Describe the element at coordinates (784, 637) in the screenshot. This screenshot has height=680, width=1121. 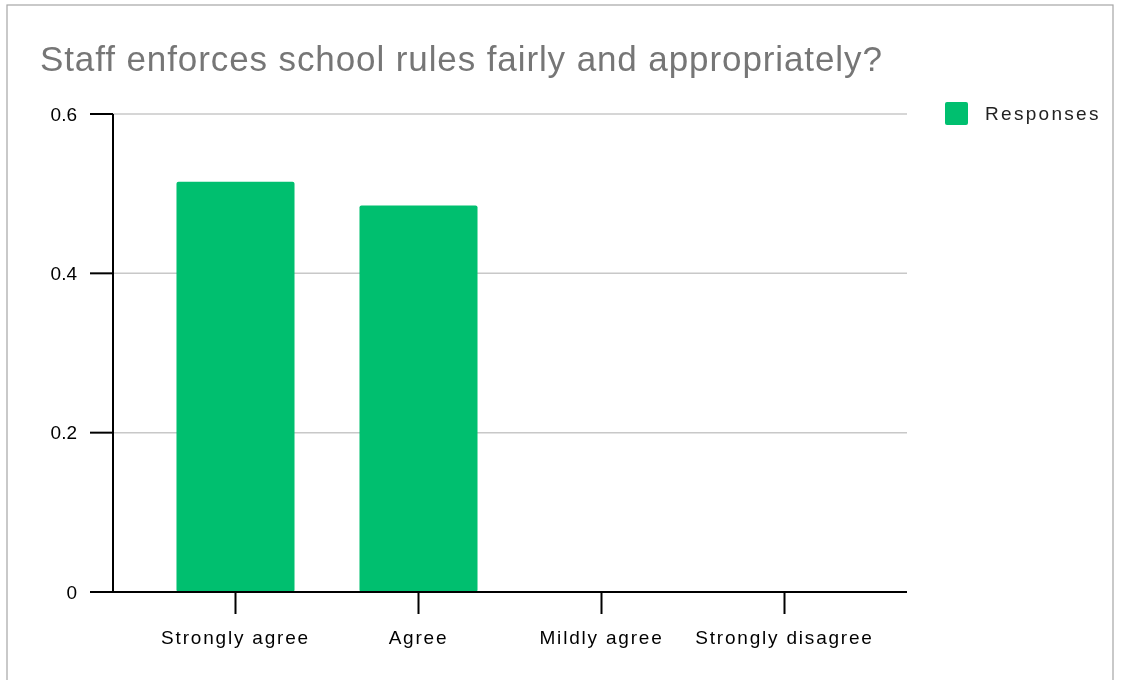
I see `x-tick-label: Strongly disagree` at that location.